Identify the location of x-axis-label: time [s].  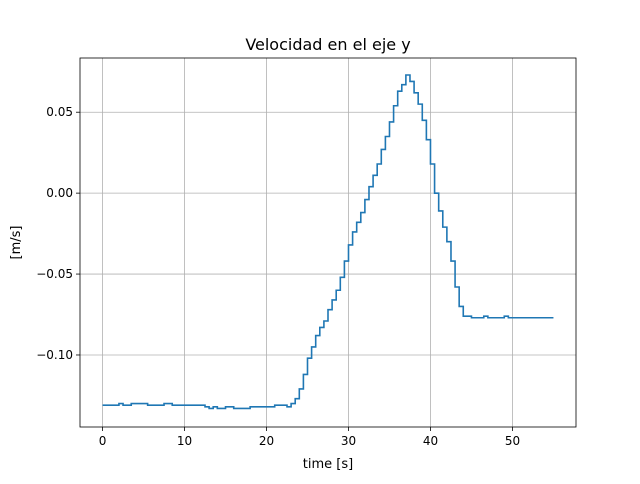
(328, 464).